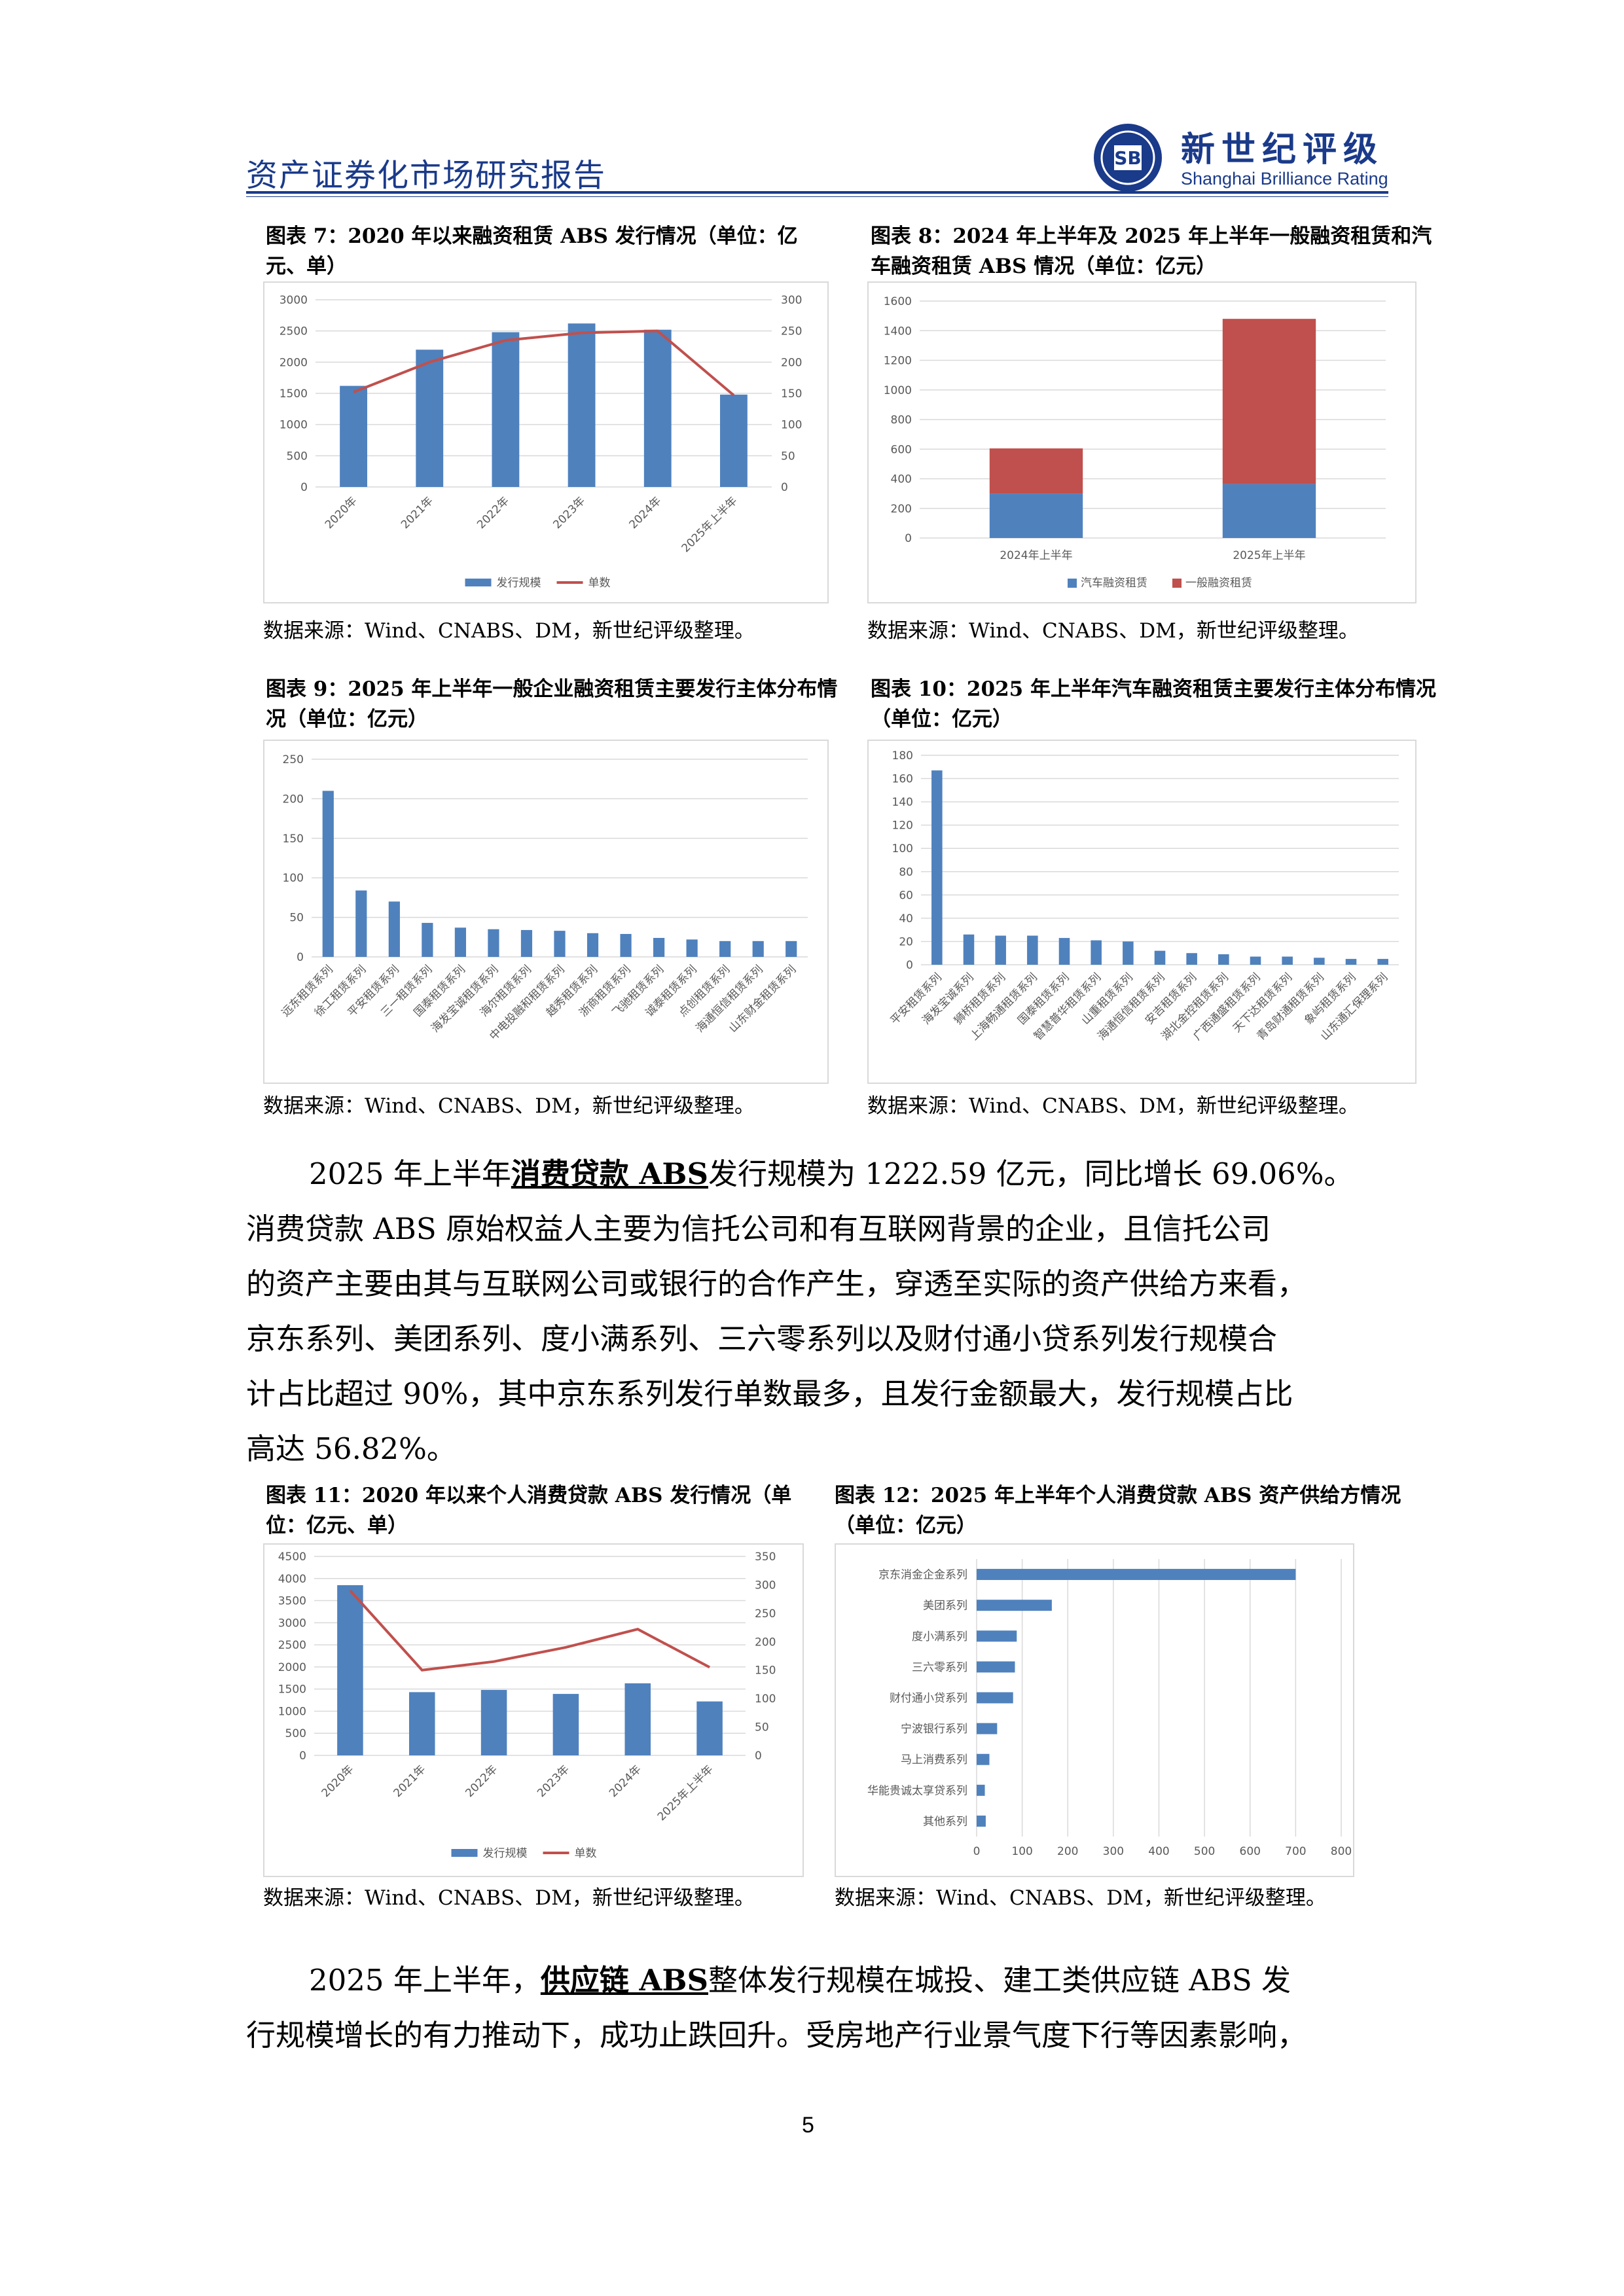  I want to click on fig11-y-tick-left: 2500, so click(292, 1646).